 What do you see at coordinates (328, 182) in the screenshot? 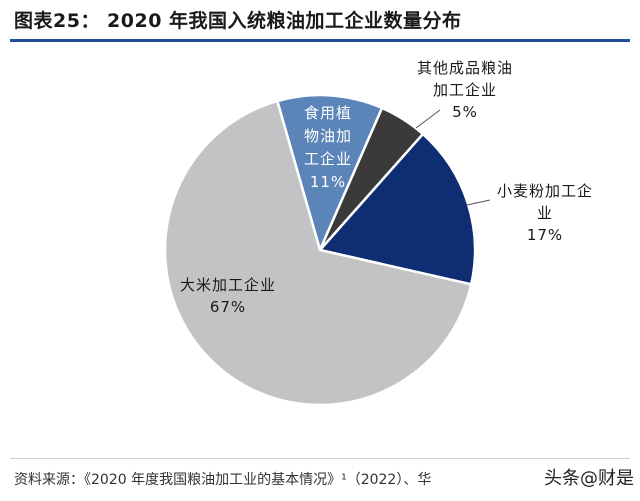
I see `slice-value-label: 11%` at bounding box center [328, 182].